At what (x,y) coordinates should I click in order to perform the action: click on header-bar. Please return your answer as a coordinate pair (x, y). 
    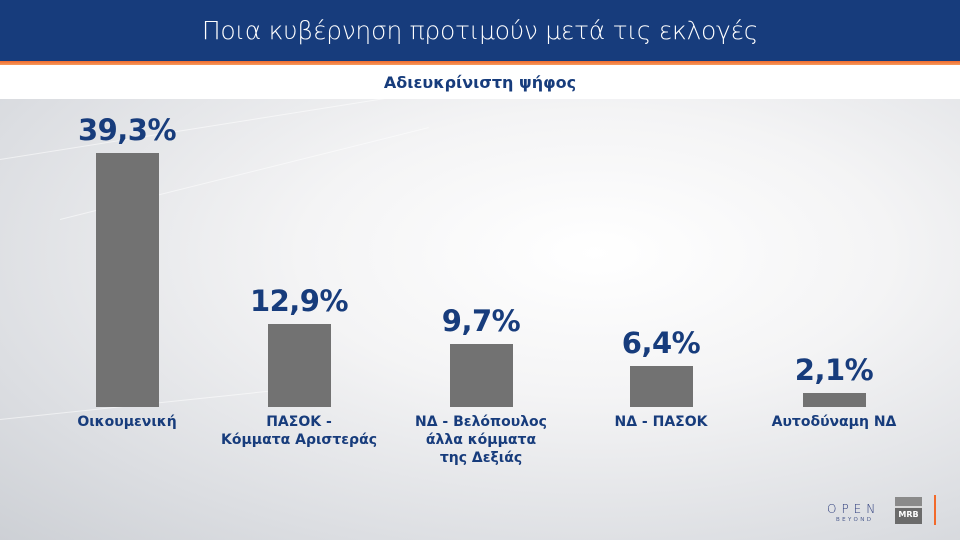
    Looking at the image, I should click on (480, 30).